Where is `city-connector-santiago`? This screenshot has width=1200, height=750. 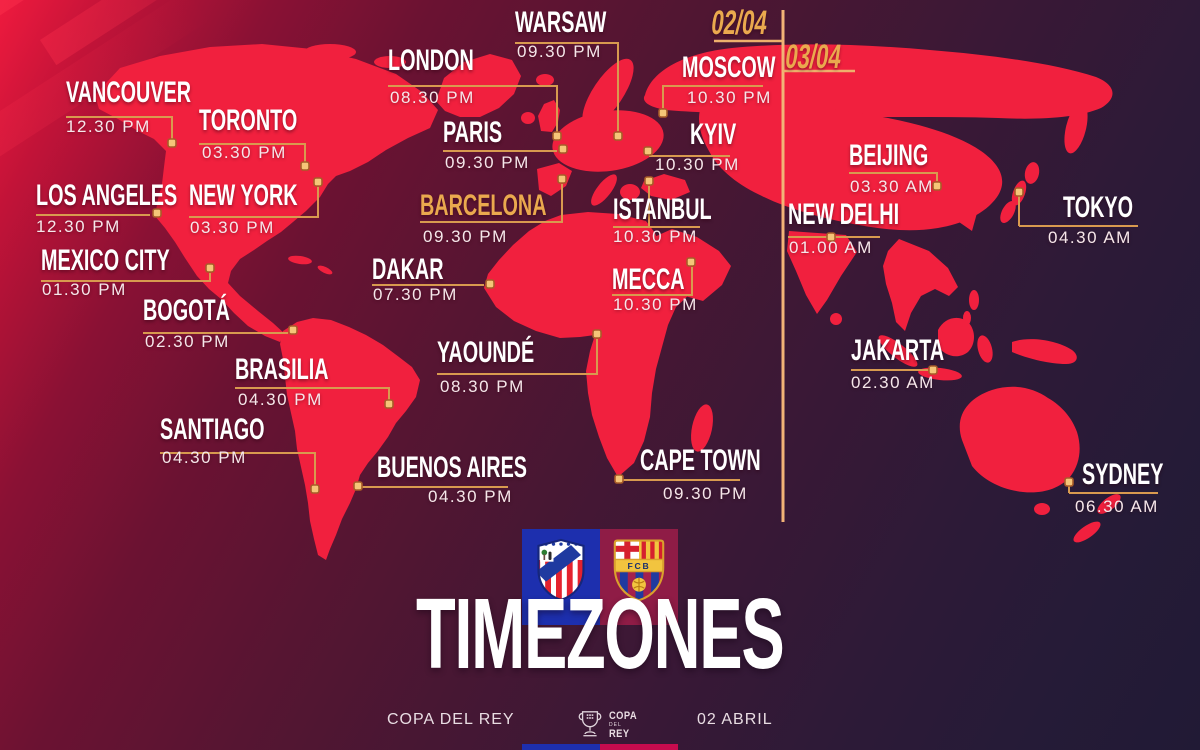
city-connector-santiago is located at coordinates (238, 468).